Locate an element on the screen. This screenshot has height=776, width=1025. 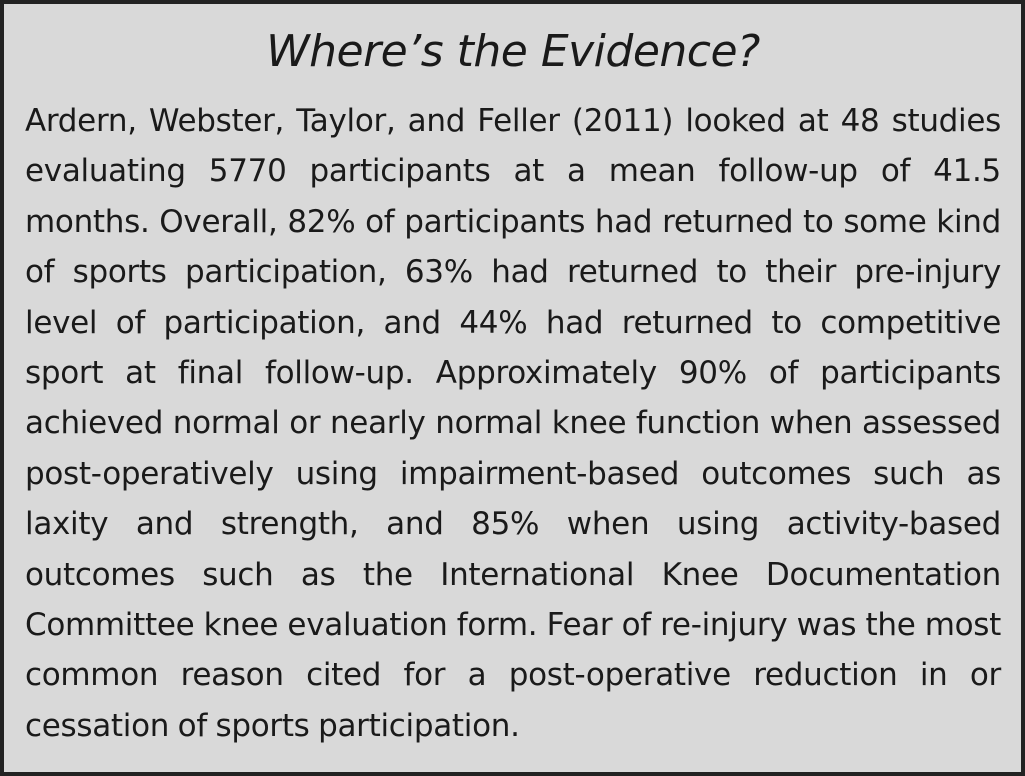
box-title: Where’s the Evidence? is located at coordinates (513, 51).